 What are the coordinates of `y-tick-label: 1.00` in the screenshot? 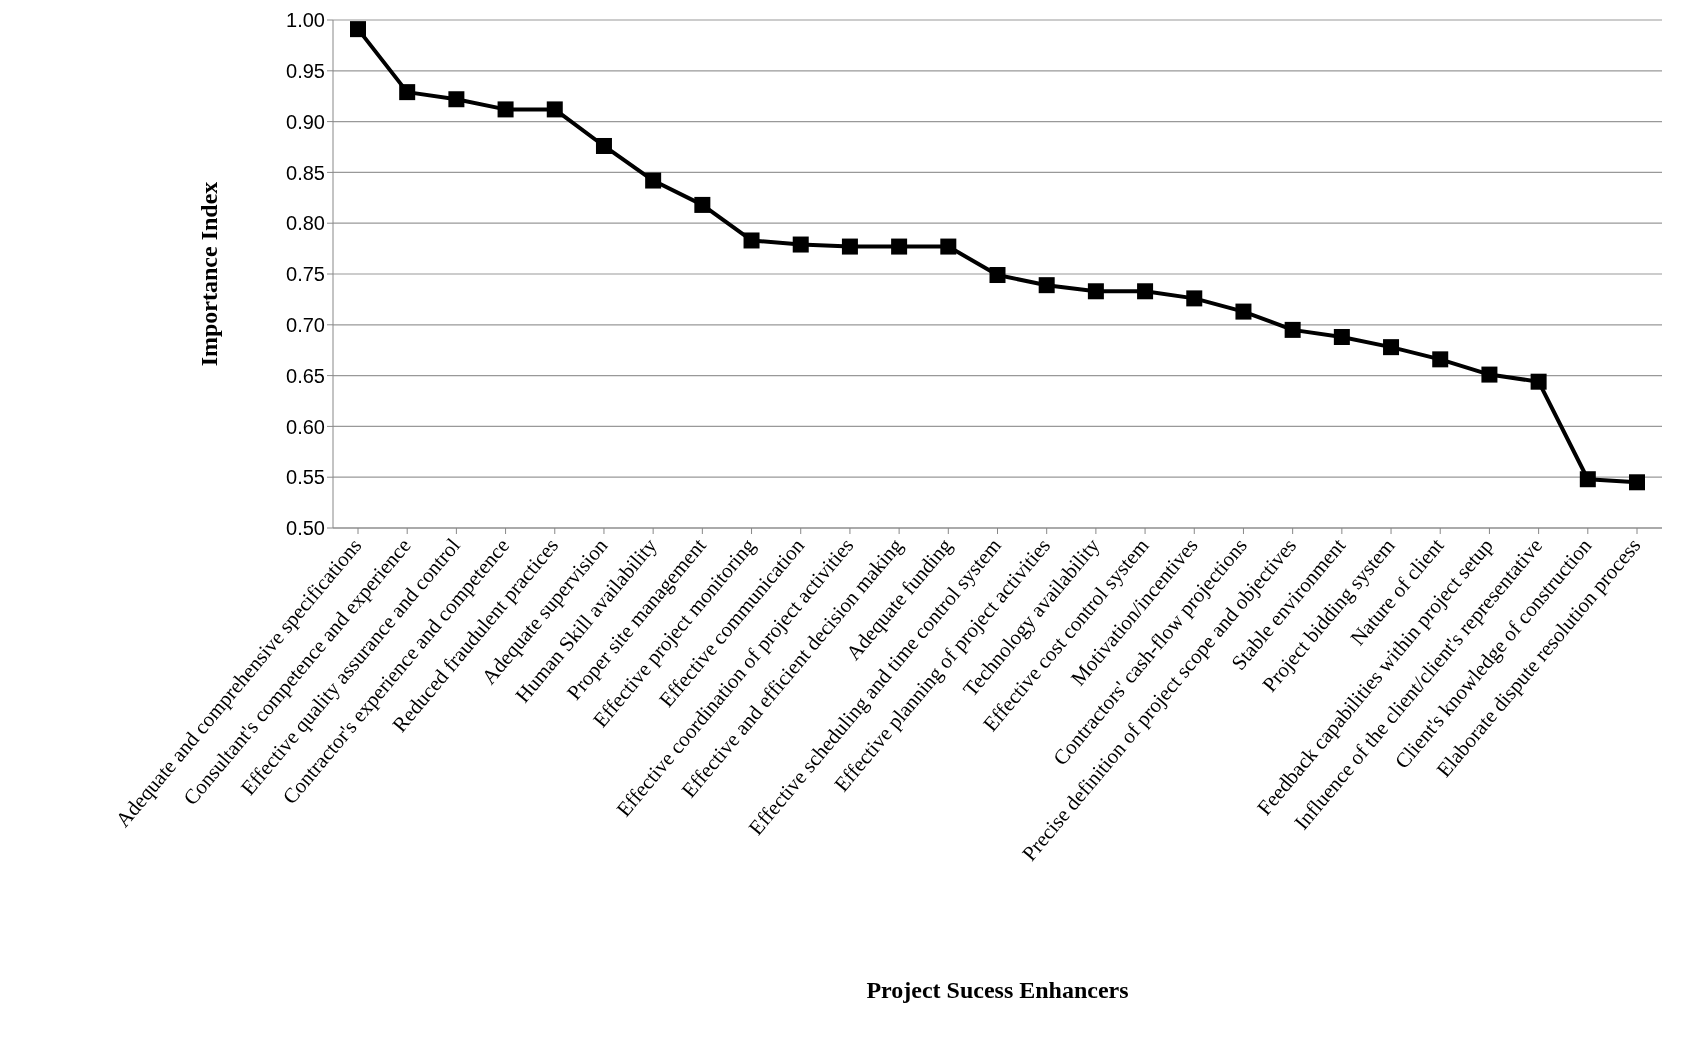 It's located at (305, 20).